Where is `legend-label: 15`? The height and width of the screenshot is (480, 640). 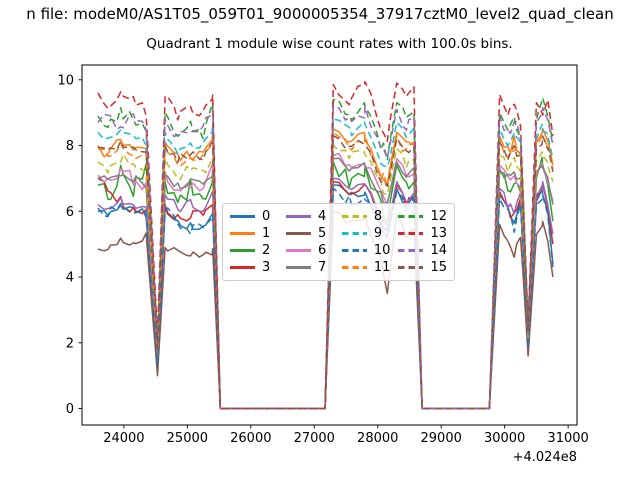
legend-label: 15 is located at coordinates (438, 267).